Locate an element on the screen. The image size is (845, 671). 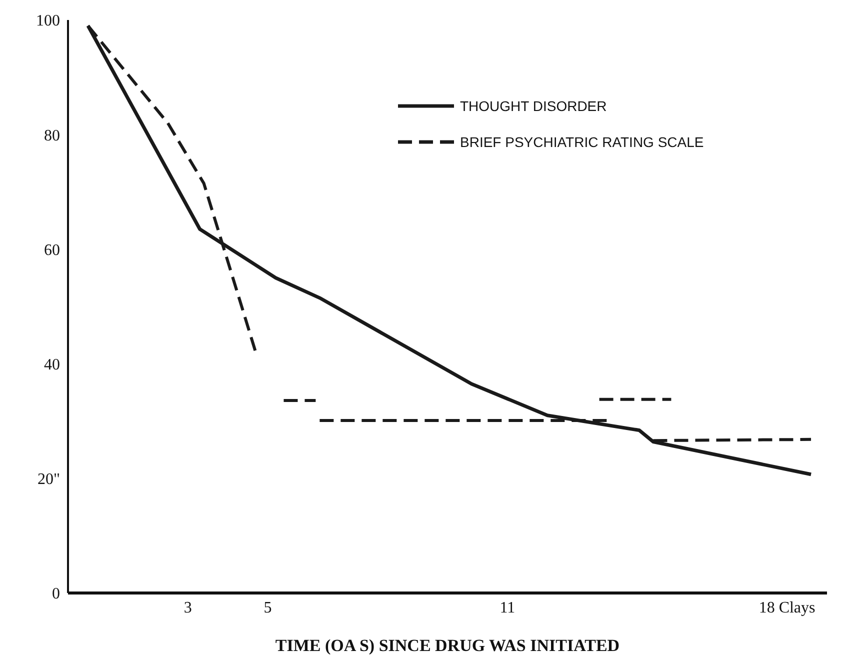
x-tick-label: 18 Clays is located at coordinates (787, 607).